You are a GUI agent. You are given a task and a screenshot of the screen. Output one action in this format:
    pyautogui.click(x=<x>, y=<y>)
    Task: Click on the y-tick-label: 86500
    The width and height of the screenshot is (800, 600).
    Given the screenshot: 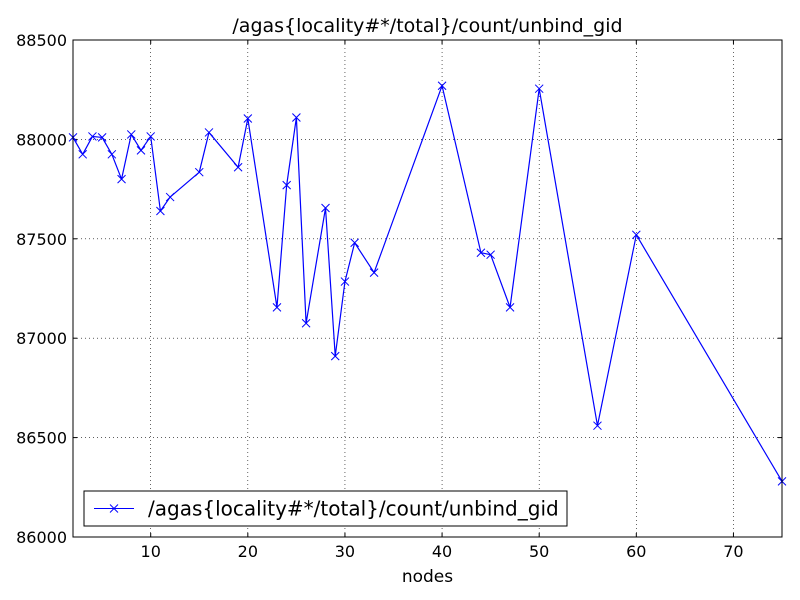 What is the action you would take?
    pyautogui.click(x=41, y=438)
    